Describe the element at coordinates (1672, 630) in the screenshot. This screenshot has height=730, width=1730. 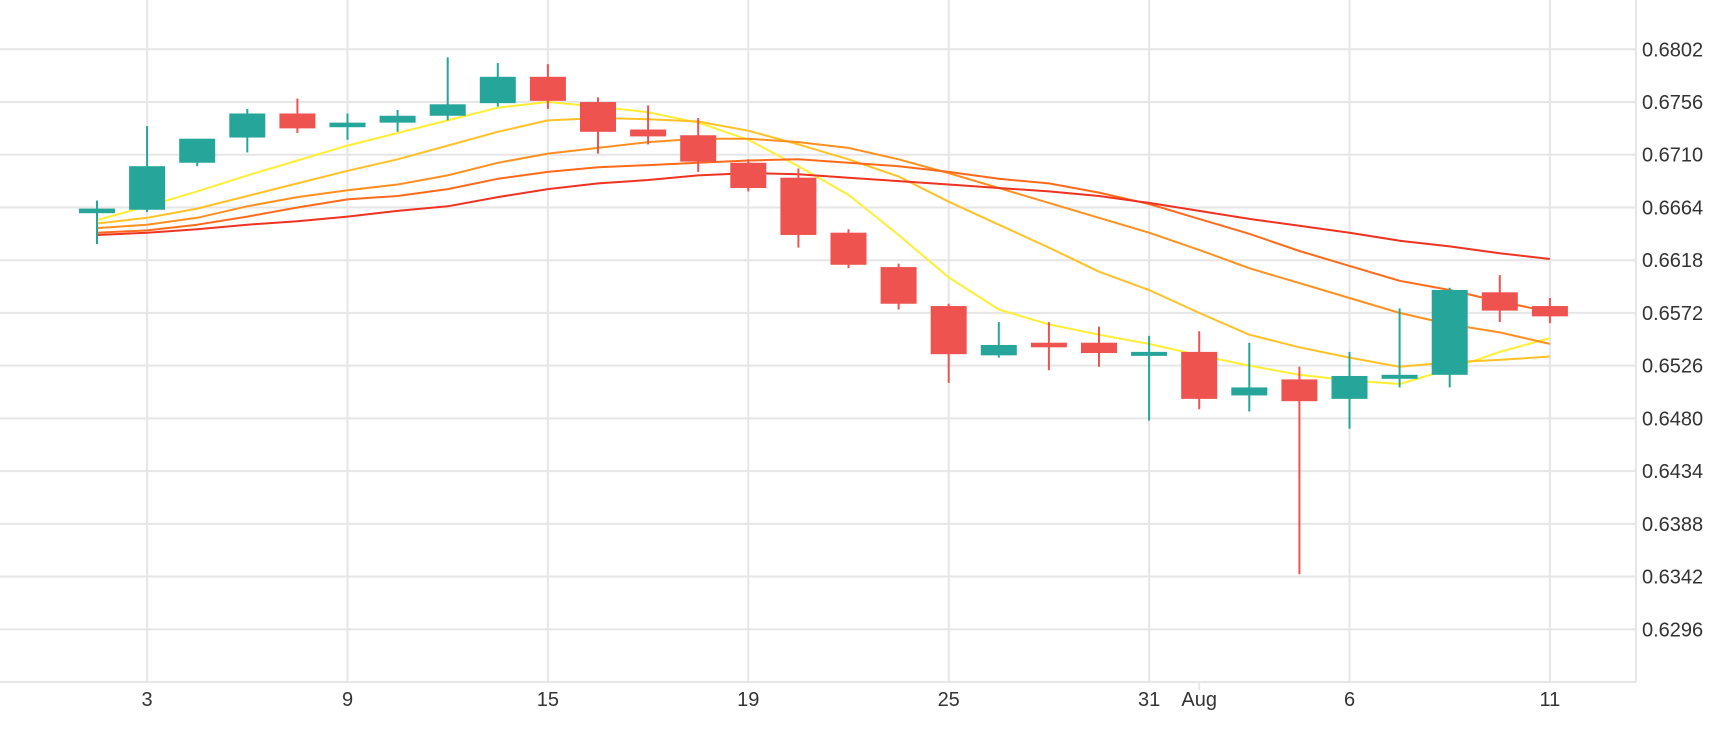
I see `y-tick-label: 0.6296` at that location.